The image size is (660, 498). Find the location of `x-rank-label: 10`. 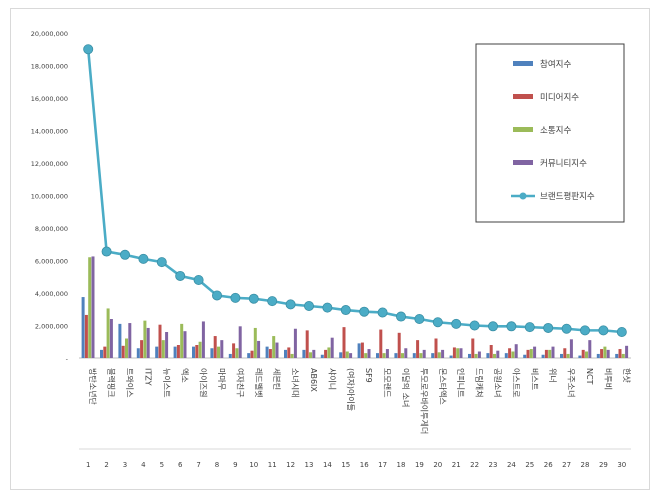

x-rank-label: 10 is located at coordinates (253, 465).